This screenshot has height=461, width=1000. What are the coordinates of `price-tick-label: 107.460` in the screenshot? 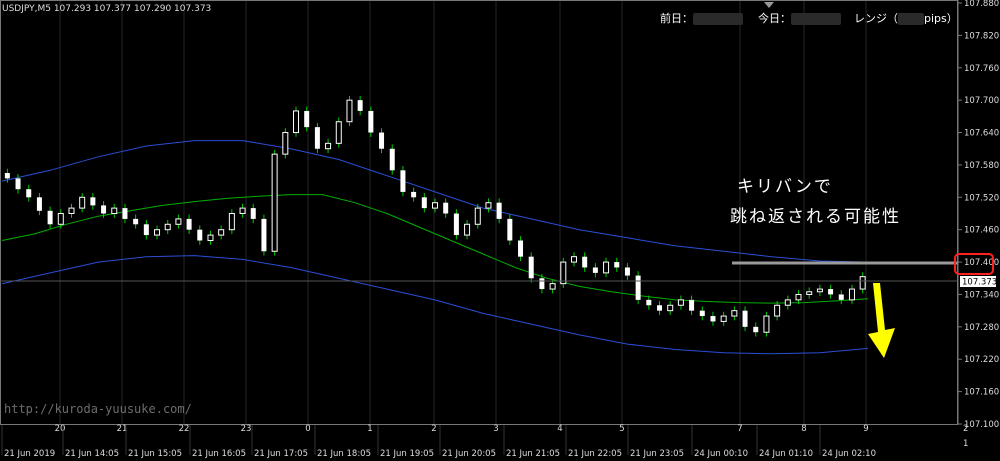 It's located at (981, 231).